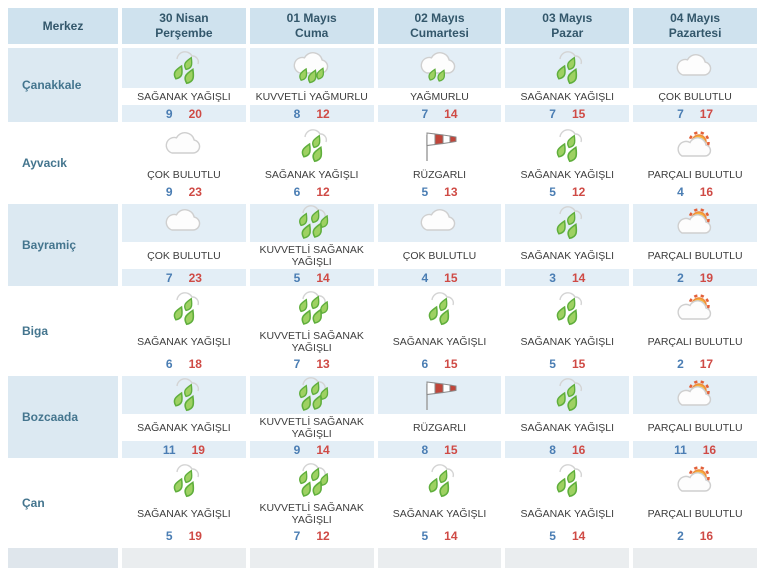 Image resolution: width=765 pixels, height=568 pixels. I want to click on temperature-range: 4 16, so click(695, 191).